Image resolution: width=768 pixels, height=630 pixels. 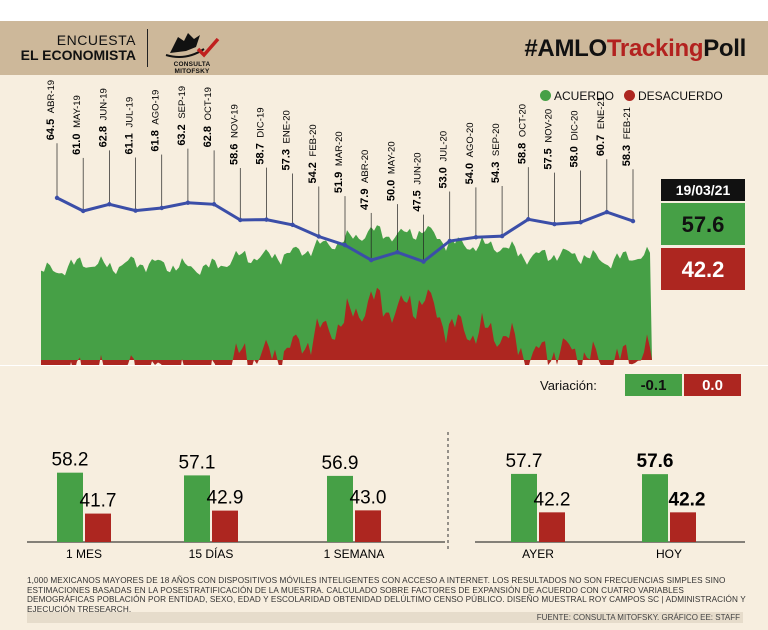 I want to click on month-value-label: 53.0, so click(x=444, y=177).